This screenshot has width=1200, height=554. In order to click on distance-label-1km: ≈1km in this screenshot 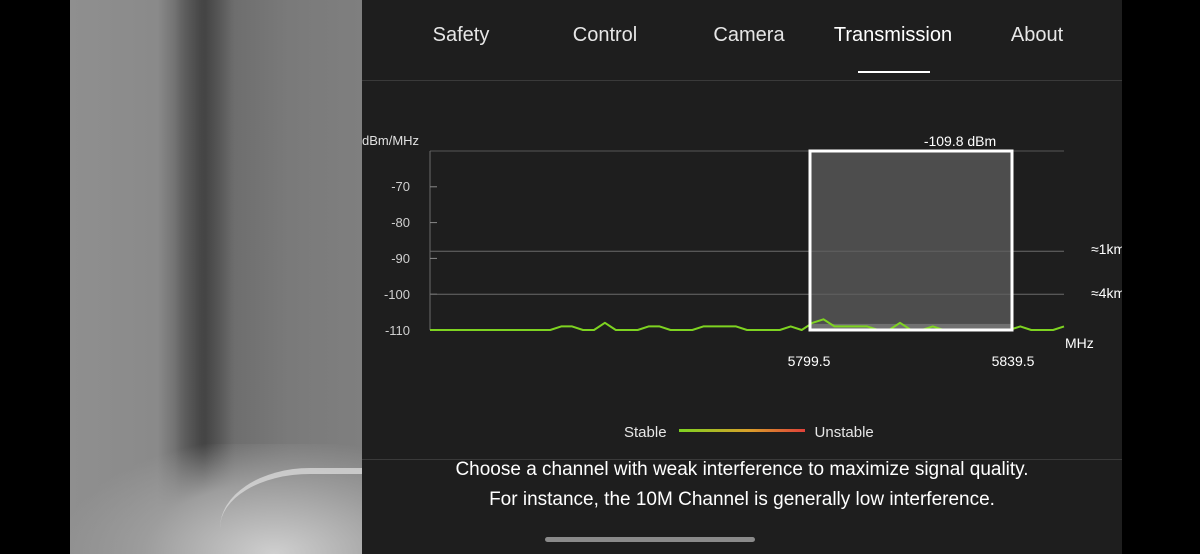, I will do `click(1108, 249)`.